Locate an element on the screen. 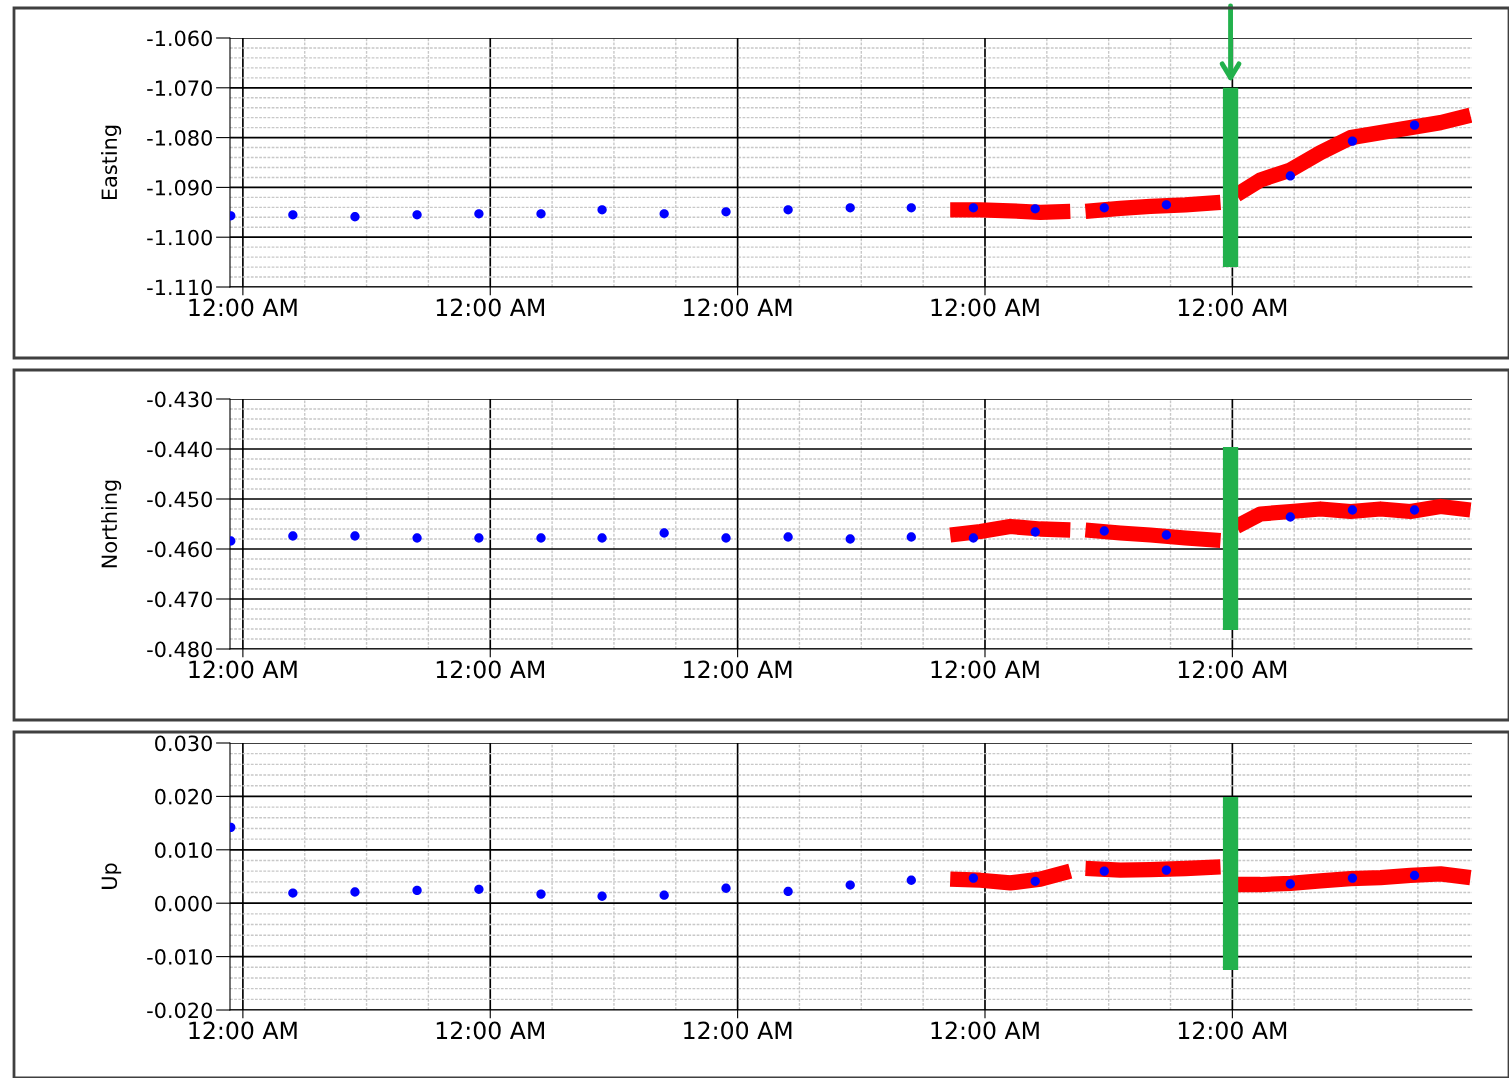  y-tick-label: -0.010 is located at coordinates (179, 957).